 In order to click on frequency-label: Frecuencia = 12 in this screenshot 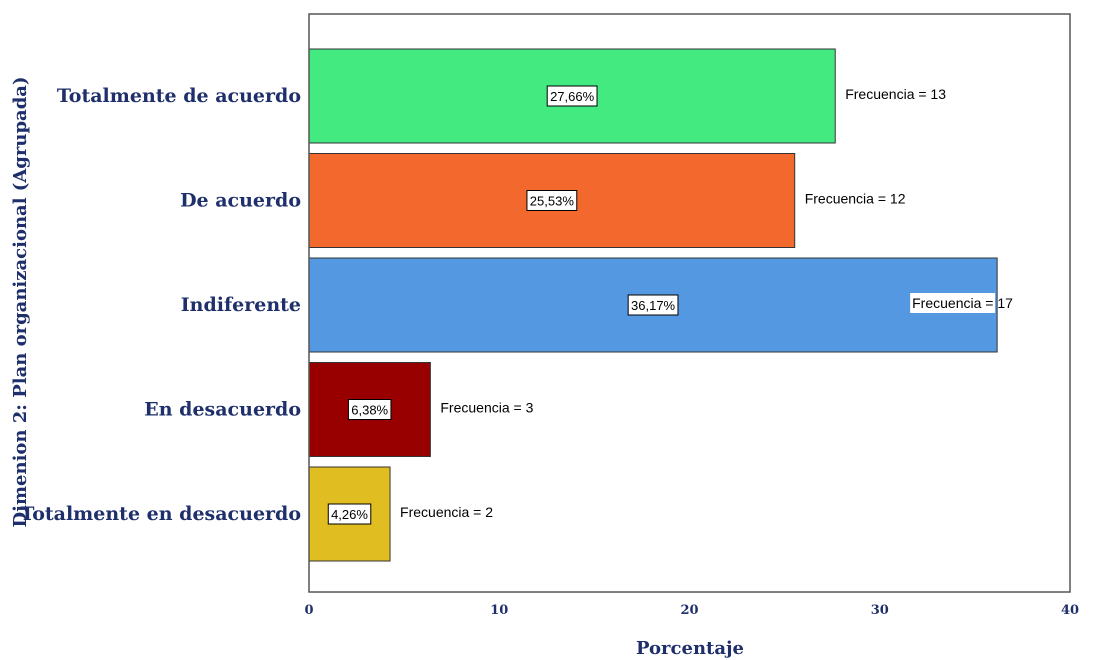, I will do `click(855, 199)`.